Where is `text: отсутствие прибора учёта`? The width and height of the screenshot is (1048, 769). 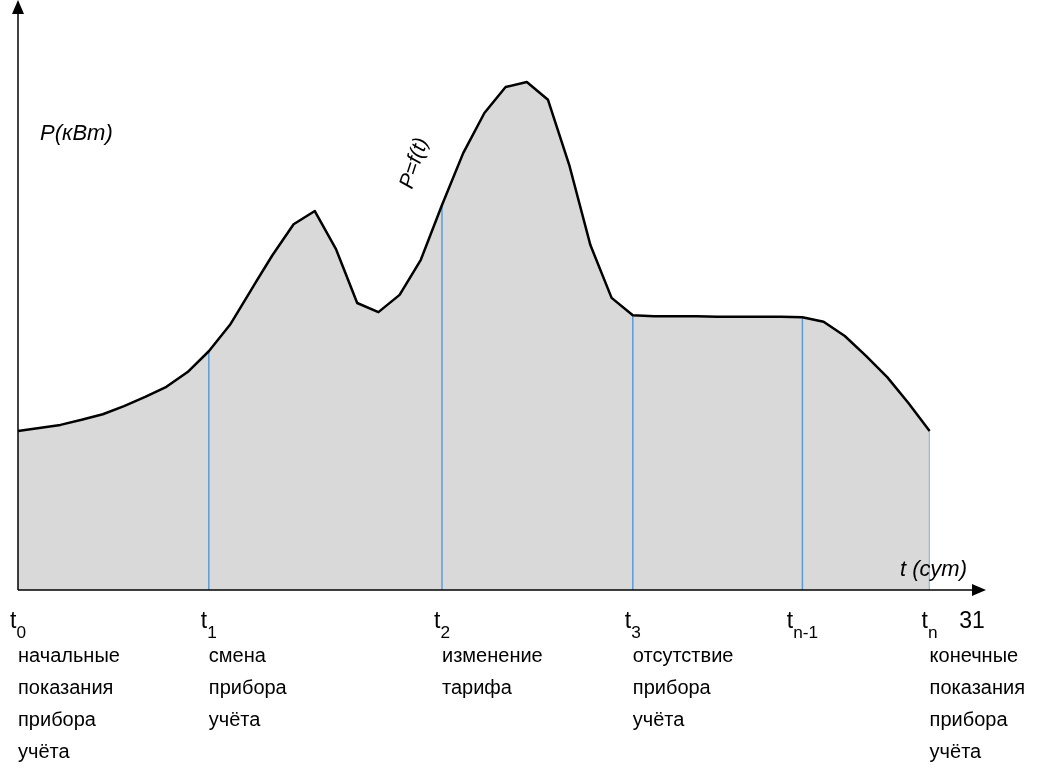
text: отсутствие прибора учёта is located at coordinates (683, 687).